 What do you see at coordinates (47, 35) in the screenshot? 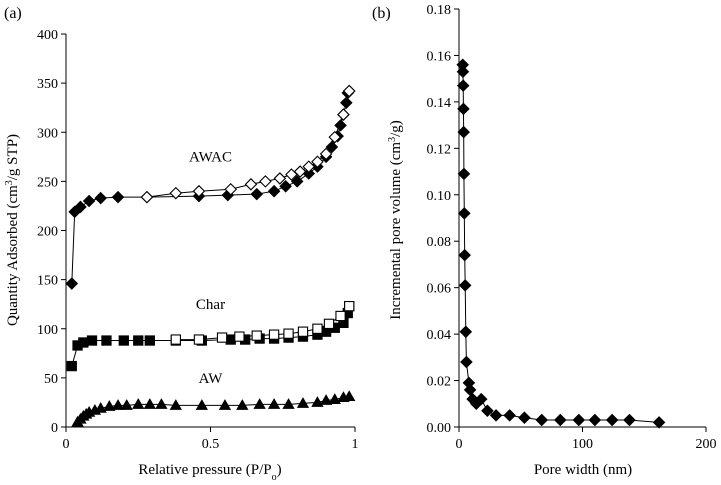
I see `panel-a-y-tick-label: 400` at bounding box center [47, 35].